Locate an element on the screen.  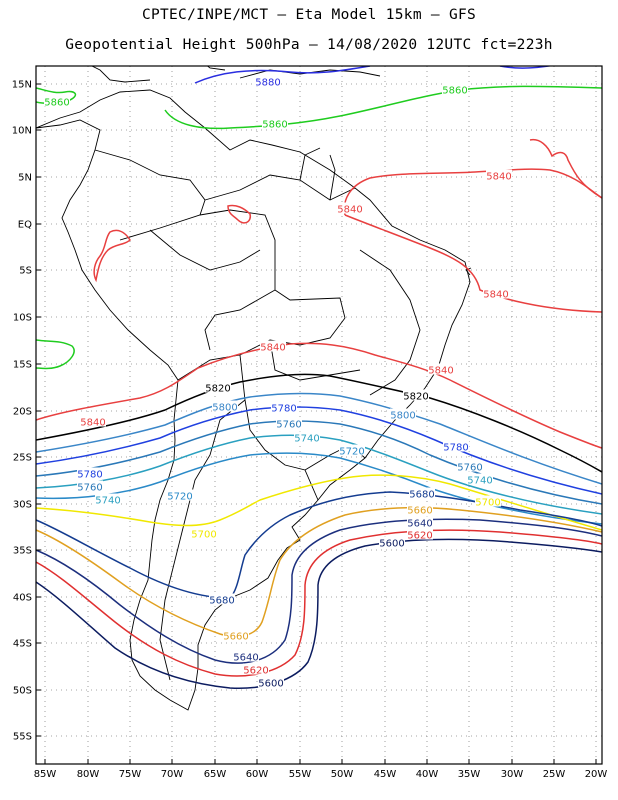
lon-tick-label: 60W is located at coordinates (257, 774).